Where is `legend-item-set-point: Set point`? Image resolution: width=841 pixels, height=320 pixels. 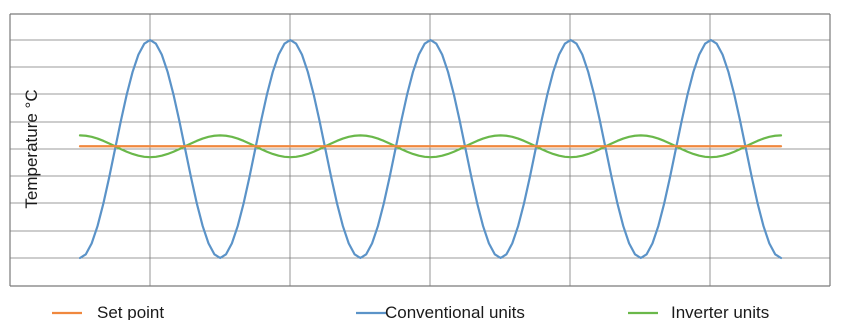
legend-item-set-point: Set point is located at coordinates (108, 311).